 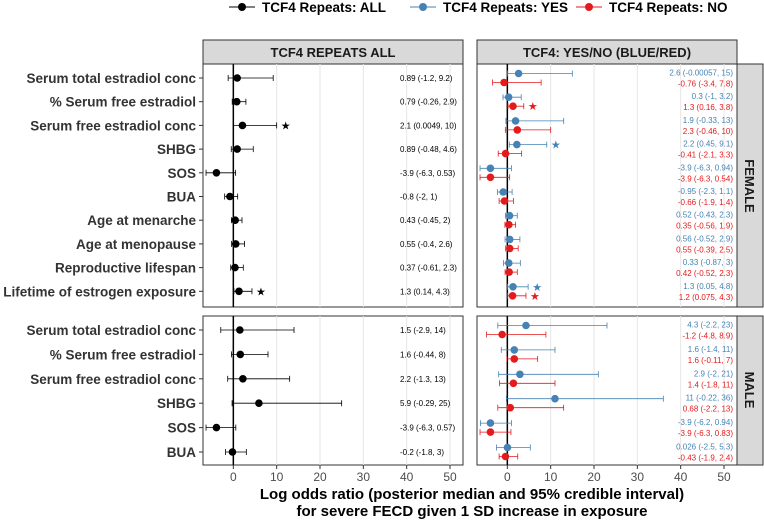 I want to click on strip-col-all: TCF4 REPEATS ALL, so click(x=333, y=52).